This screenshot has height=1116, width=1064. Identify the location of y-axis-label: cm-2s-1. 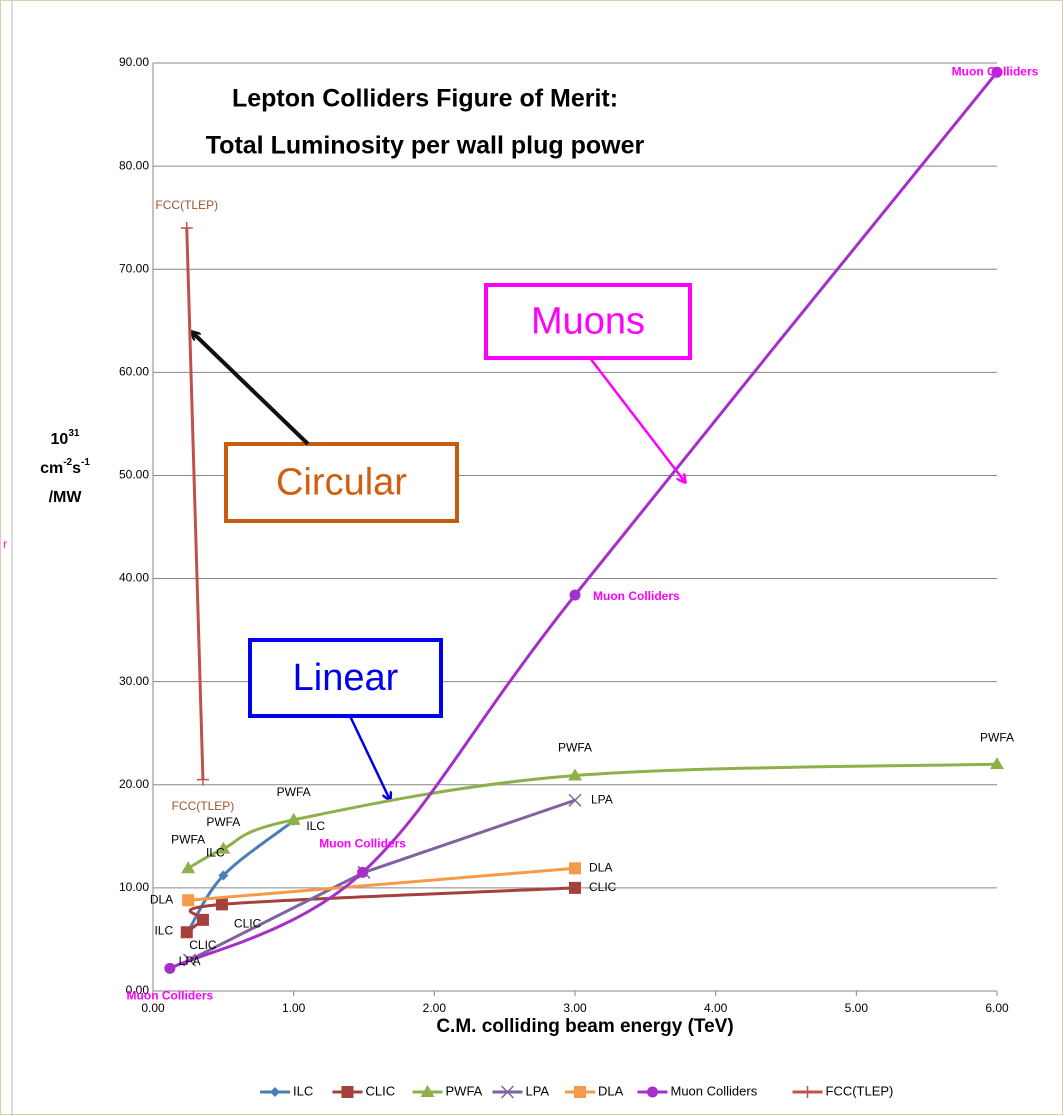
(65, 467).